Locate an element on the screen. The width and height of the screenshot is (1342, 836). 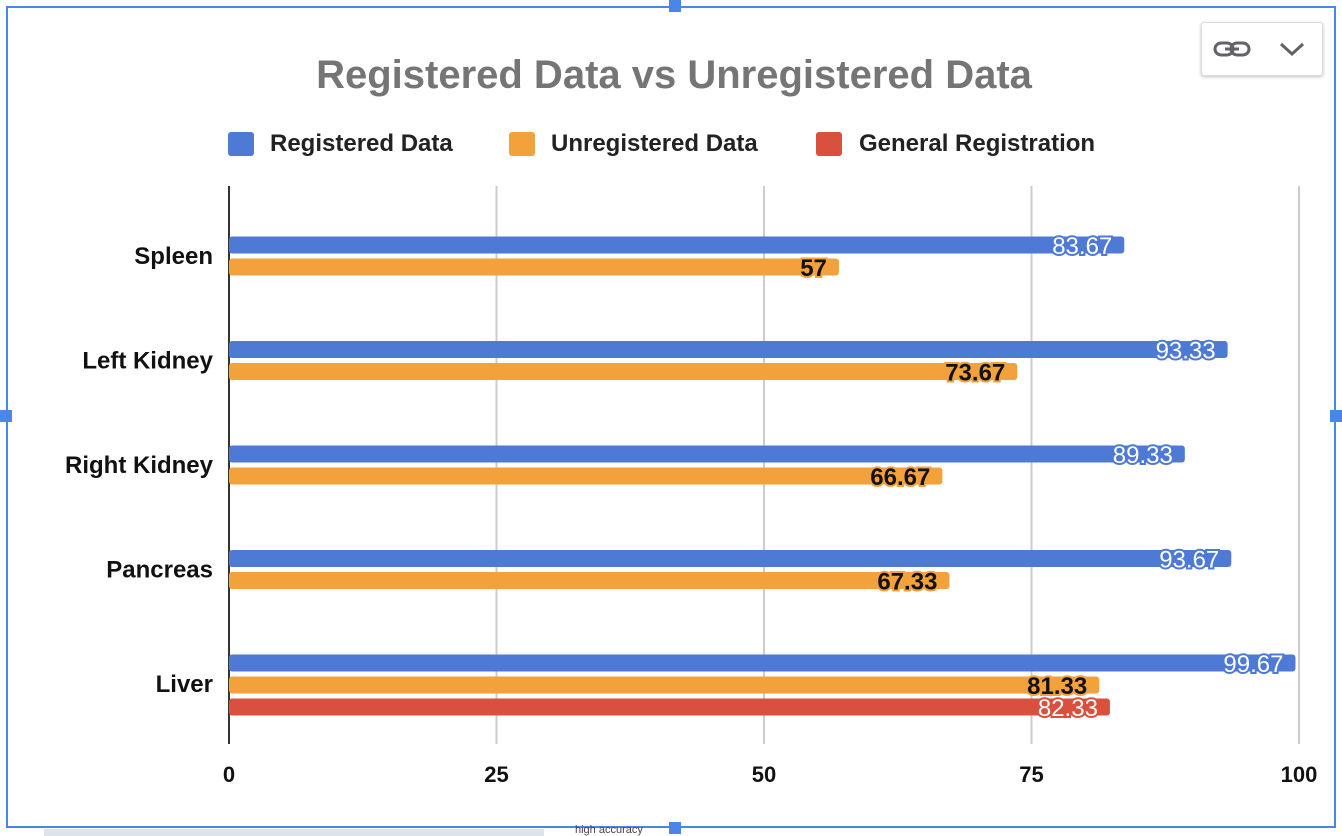
chart-menu-button is located at coordinates (1292, 49).